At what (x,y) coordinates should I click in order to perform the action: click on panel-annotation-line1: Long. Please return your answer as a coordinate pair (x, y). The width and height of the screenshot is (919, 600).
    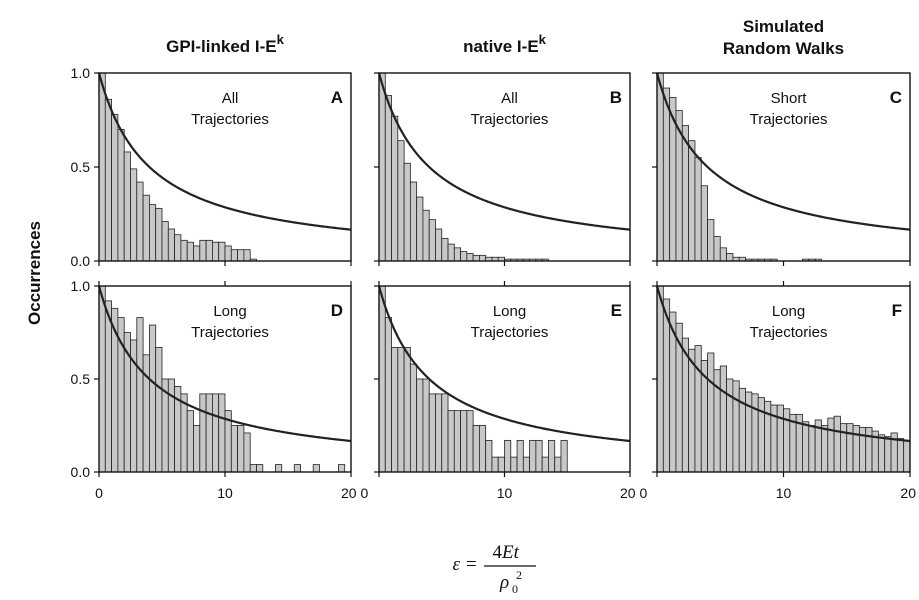
    Looking at the image, I should click on (509, 311).